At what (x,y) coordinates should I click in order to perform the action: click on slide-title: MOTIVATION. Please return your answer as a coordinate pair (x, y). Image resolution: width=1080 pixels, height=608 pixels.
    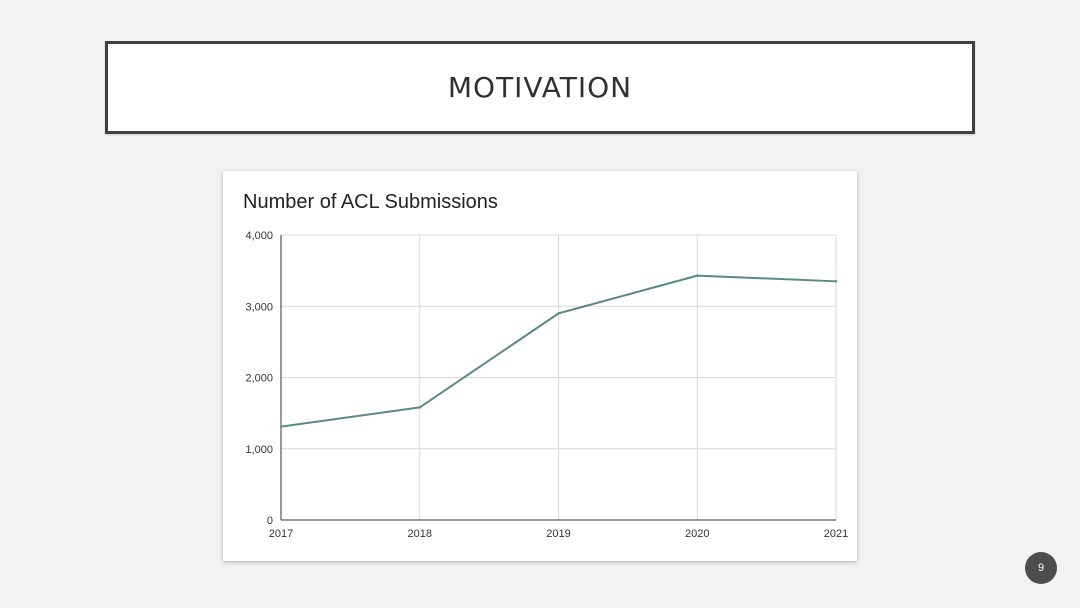
    Looking at the image, I should click on (540, 87).